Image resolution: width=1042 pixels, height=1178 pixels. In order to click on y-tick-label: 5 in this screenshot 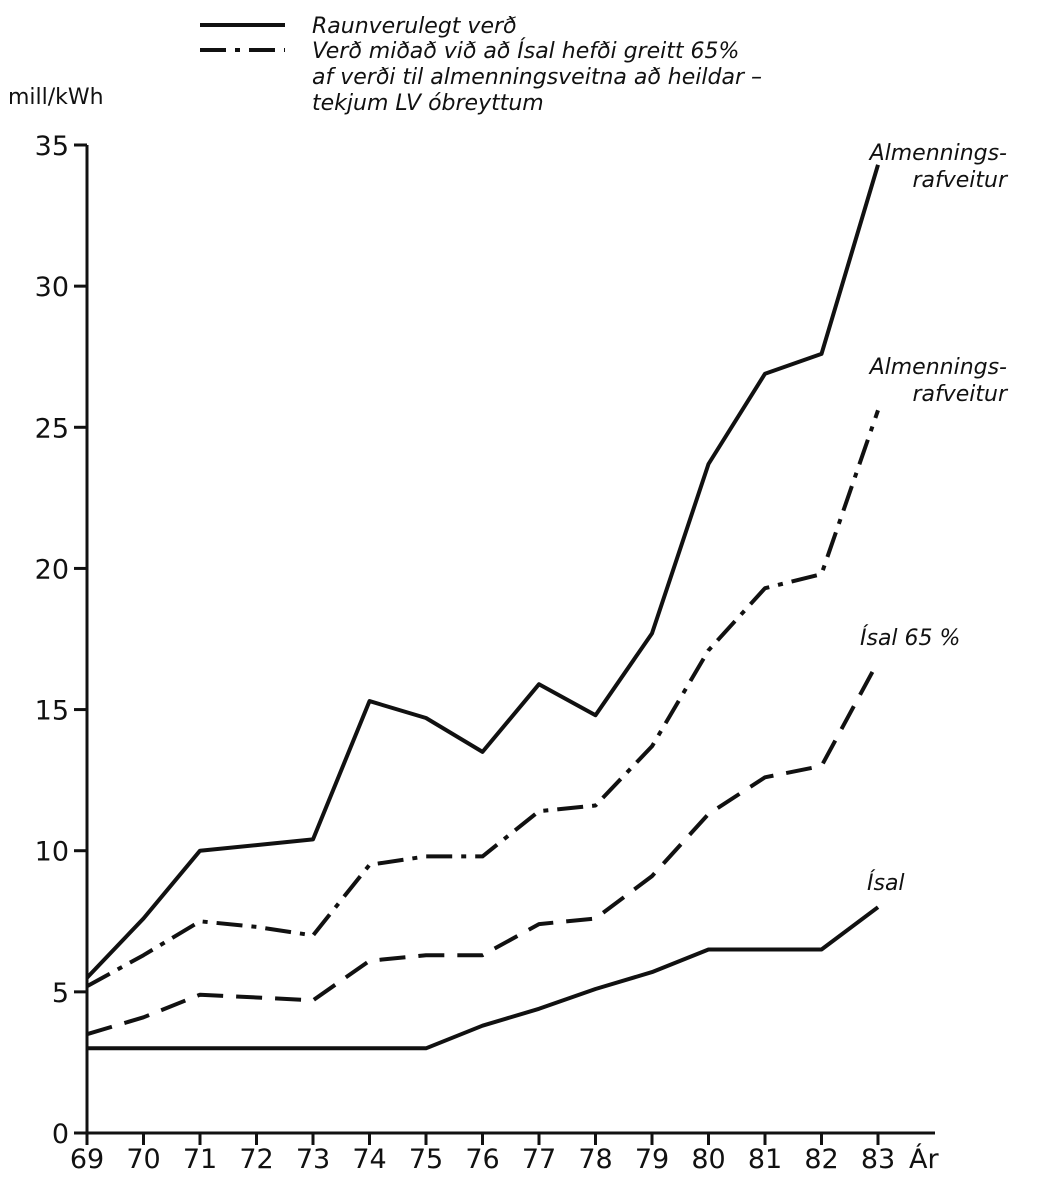, I will do `click(60, 993)`.